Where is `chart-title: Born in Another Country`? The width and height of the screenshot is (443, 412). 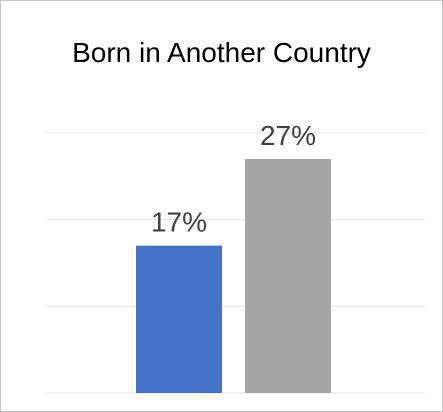
chart-title: Born in Another Country is located at coordinates (221, 52).